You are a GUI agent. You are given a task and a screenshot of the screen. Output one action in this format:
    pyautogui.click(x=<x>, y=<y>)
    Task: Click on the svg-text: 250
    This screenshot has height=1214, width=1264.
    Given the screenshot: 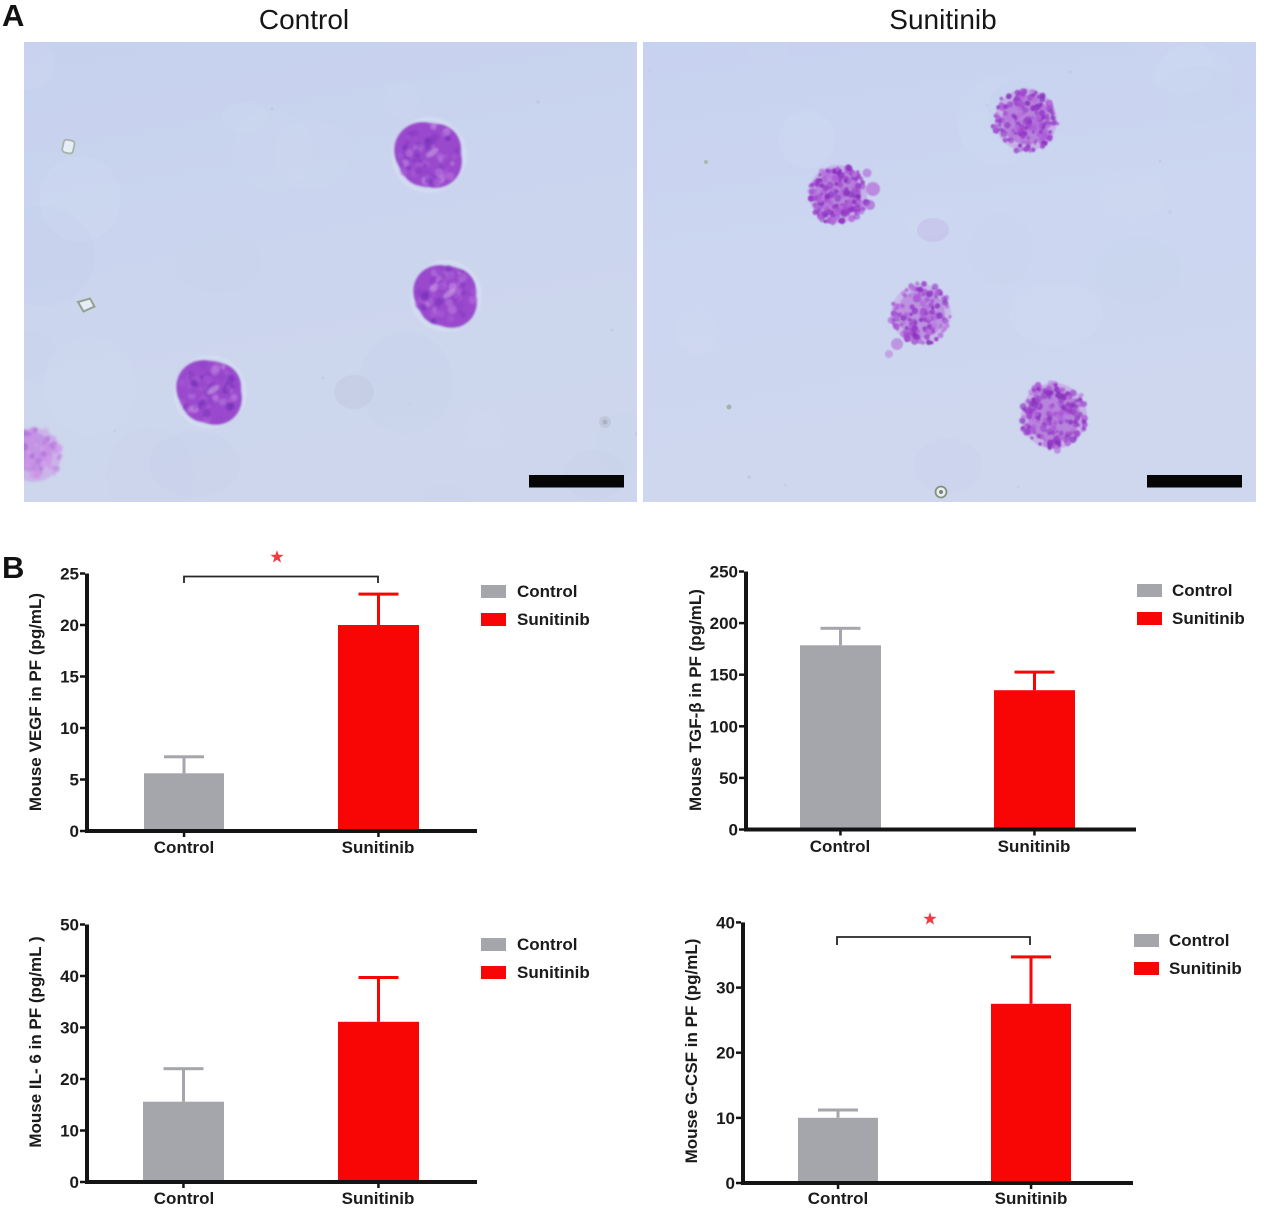 What is the action you would take?
    pyautogui.click(x=724, y=572)
    